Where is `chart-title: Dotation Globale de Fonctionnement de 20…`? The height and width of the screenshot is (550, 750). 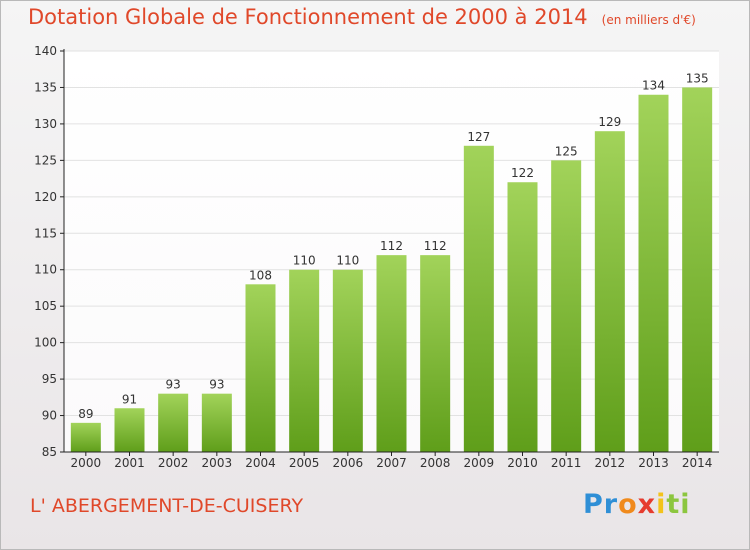
chart-title: Dotation Globale de Fonctionnement de 20… is located at coordinates (308, 17).